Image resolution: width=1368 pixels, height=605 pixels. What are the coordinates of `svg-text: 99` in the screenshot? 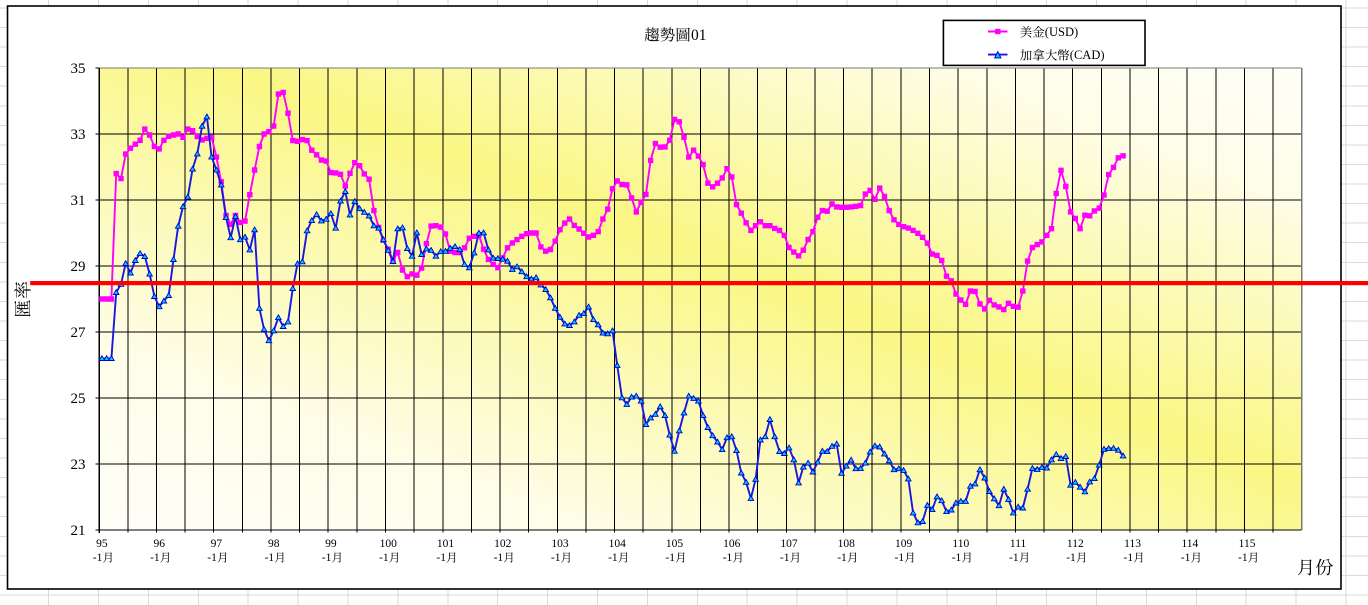 It's located at (331, 544).